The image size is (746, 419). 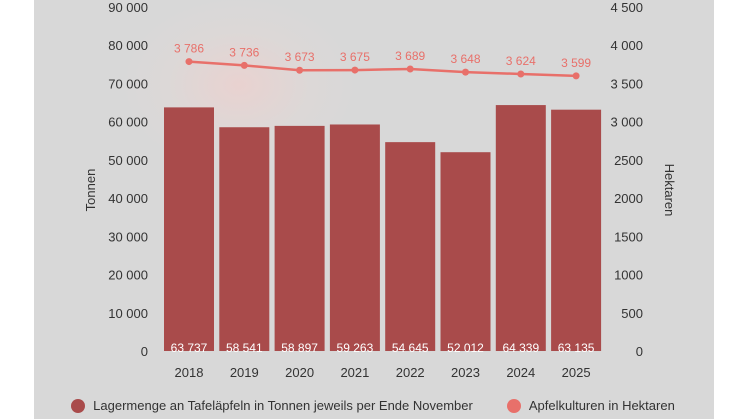 What do you see at coordinates (465, 59) in the screenshot?
I see `point-value-label: 3 648` at bounding box center [465, 59].